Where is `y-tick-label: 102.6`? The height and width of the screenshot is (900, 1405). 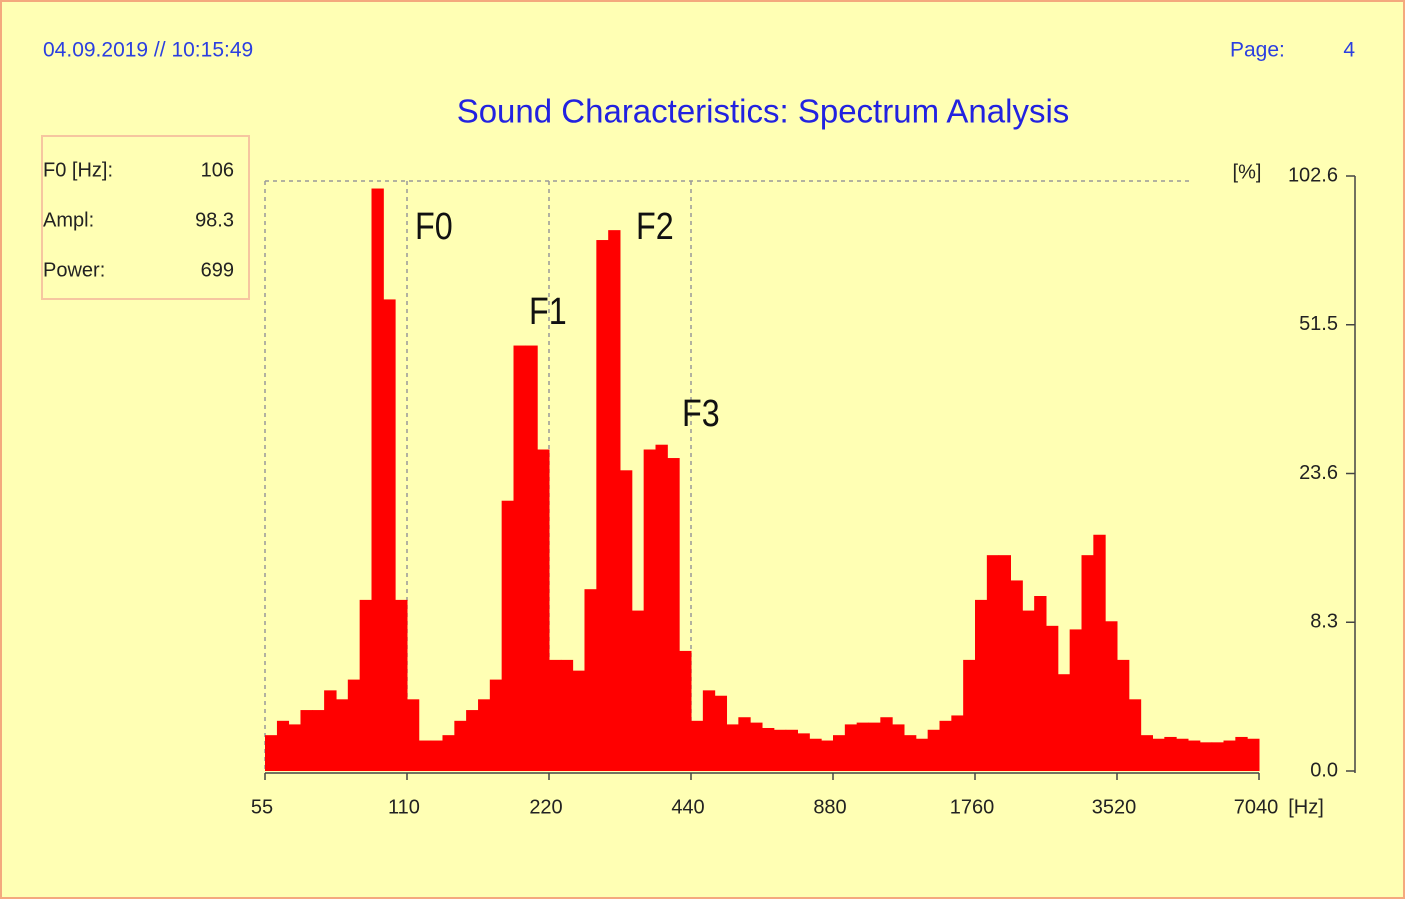 y-tick-label: 102.6 is located at coordinates (1313, 175).